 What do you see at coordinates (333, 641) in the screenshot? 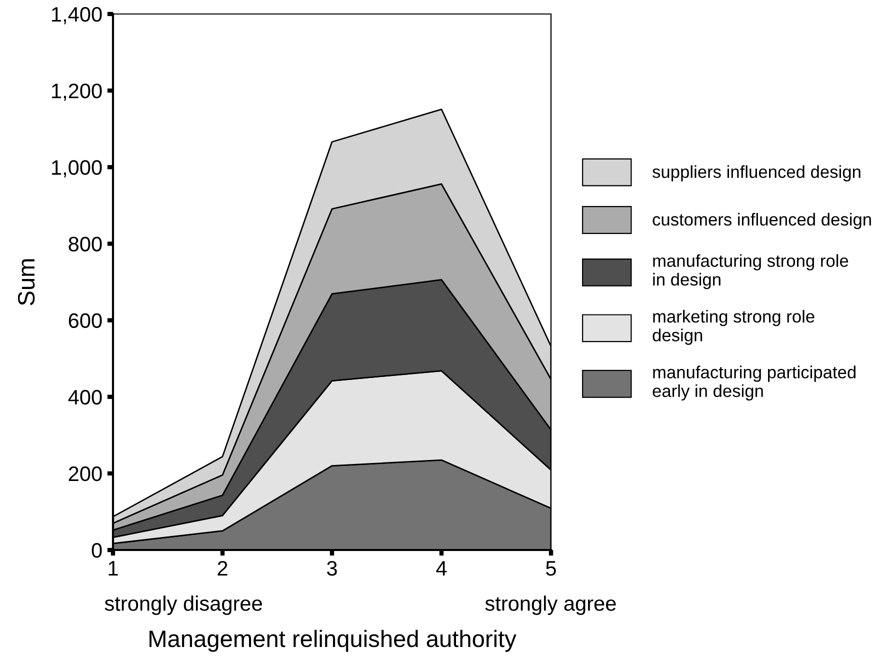
I see `x-axis-title: Management relinquished authority` at bounding box center [333, 641].